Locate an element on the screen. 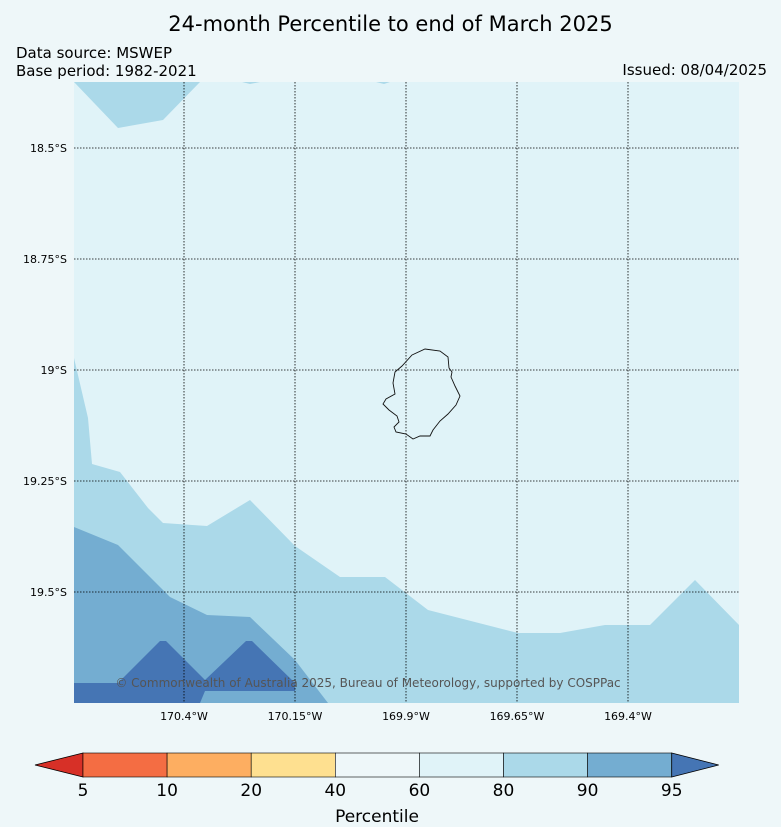  lon-label: 169.4°W is located at coordinates (628, 716).